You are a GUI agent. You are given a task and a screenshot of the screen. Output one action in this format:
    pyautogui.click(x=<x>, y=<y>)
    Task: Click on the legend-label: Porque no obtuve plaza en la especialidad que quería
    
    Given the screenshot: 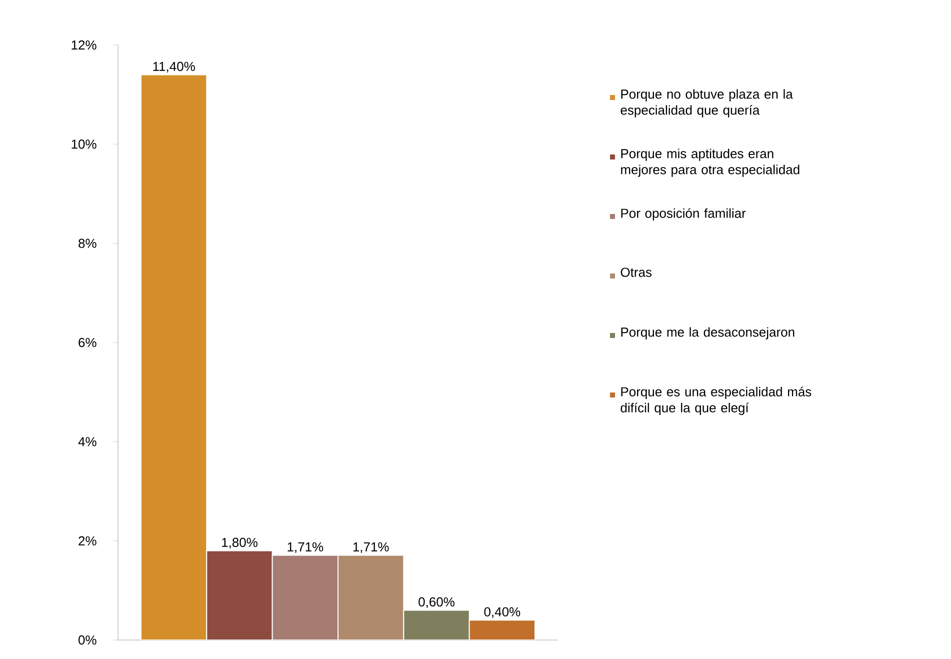 What is the action you would take?
    pyautogui.click(x=706, y=103)
    